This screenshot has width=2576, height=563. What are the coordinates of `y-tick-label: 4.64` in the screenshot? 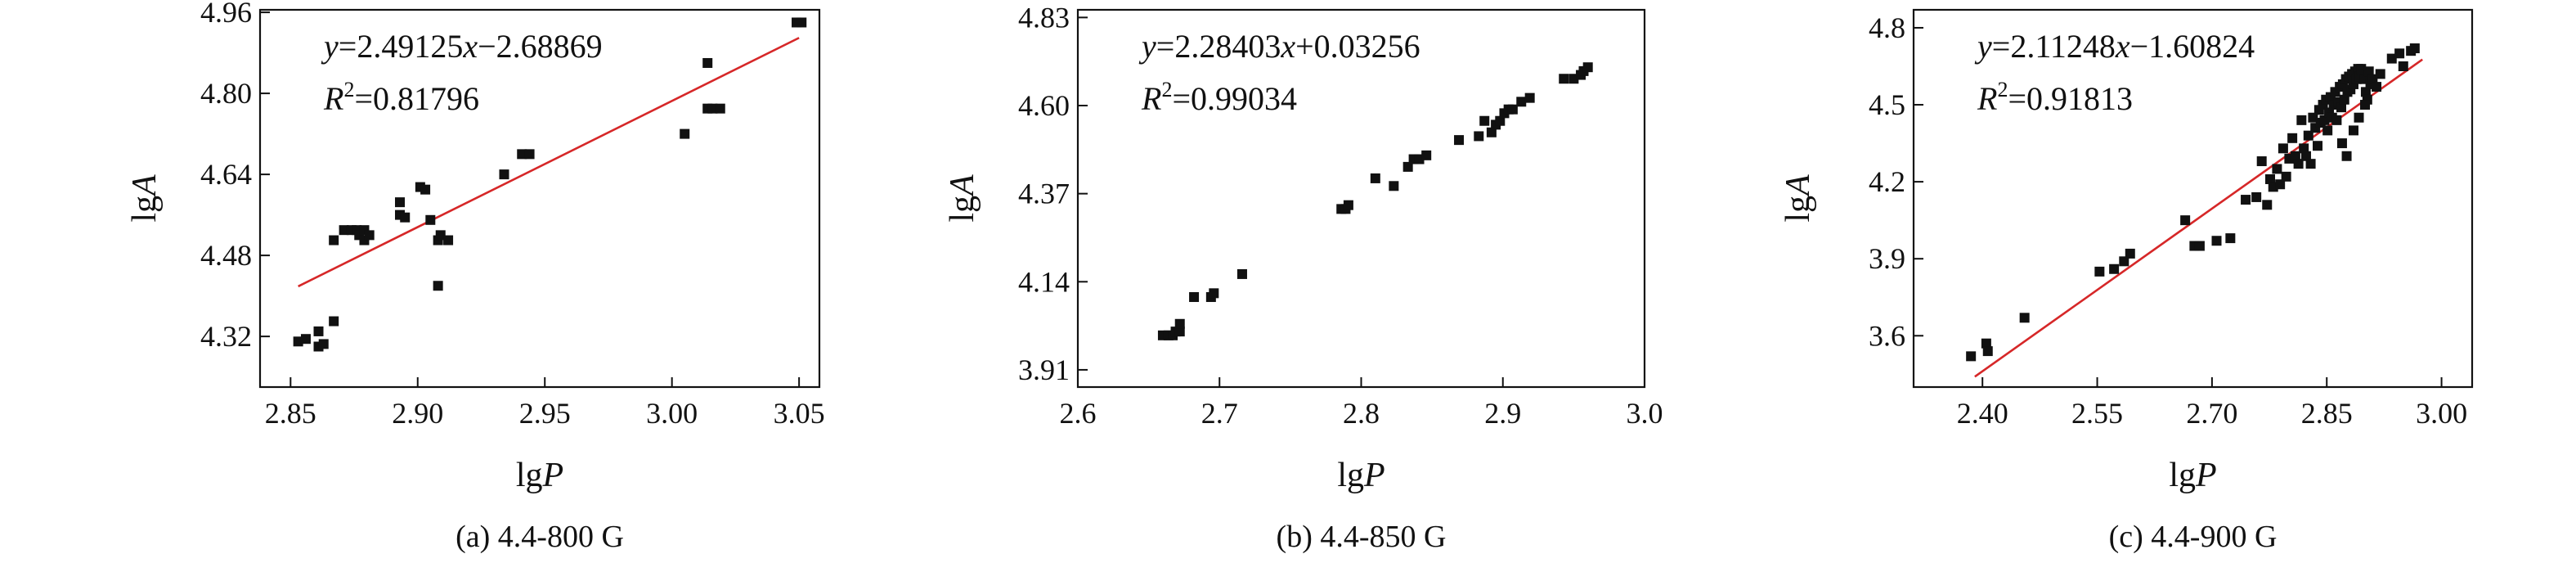 It's located at (226, 174).